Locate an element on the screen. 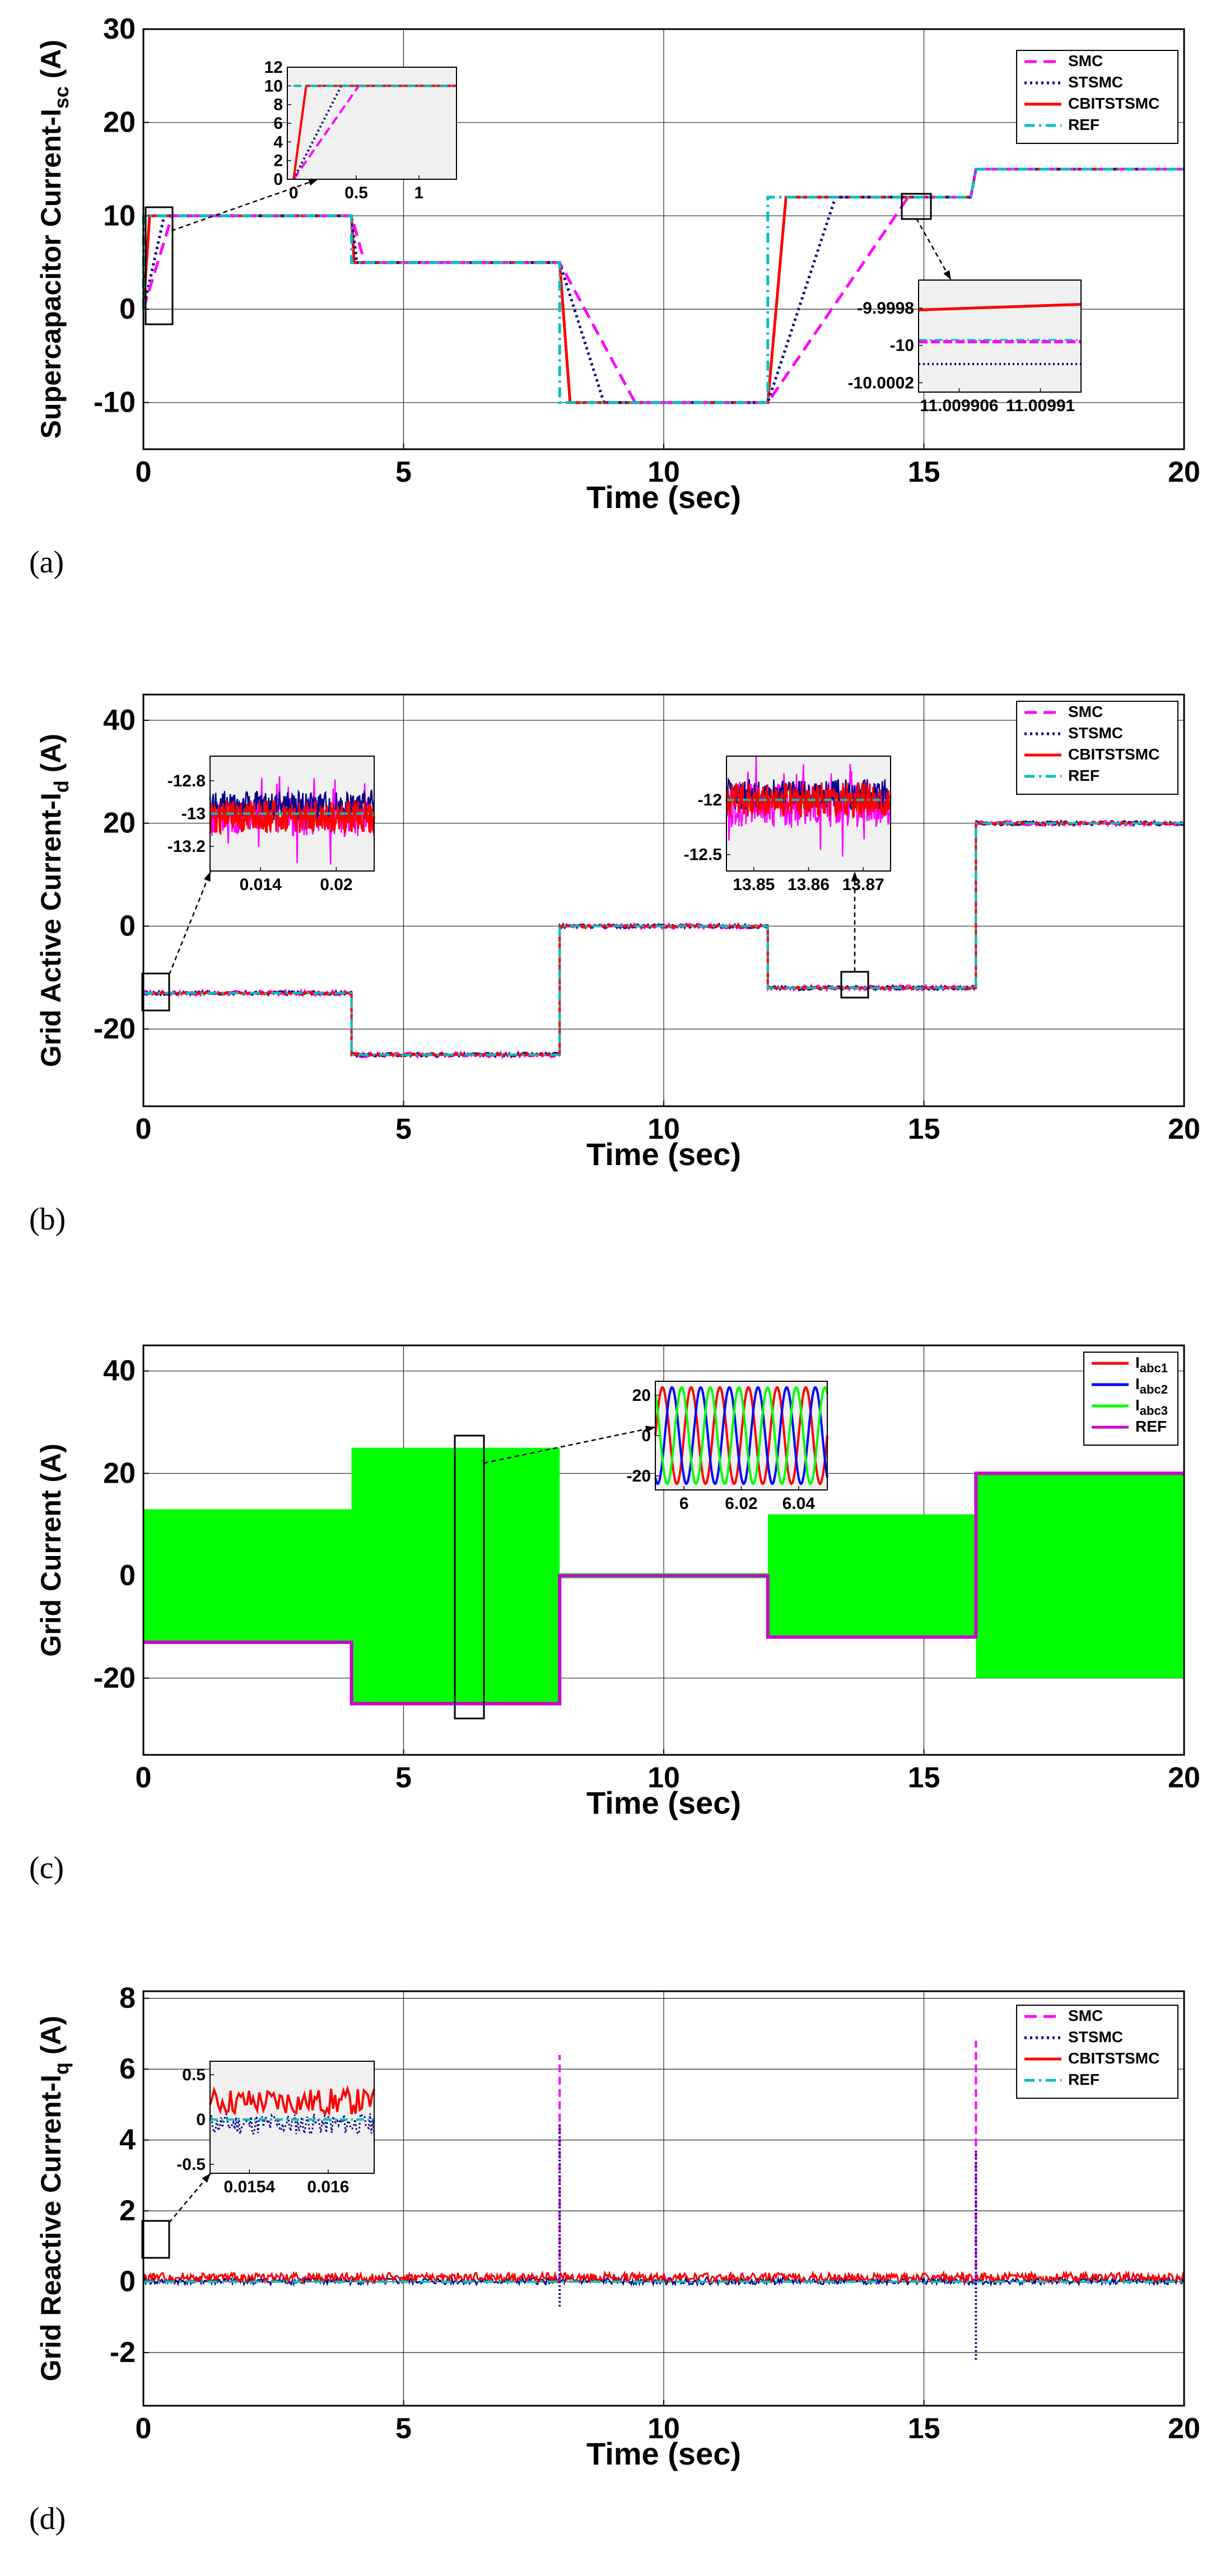  y-axis-label-main: Grid Active Current-I is located at coordinates (51, 930).